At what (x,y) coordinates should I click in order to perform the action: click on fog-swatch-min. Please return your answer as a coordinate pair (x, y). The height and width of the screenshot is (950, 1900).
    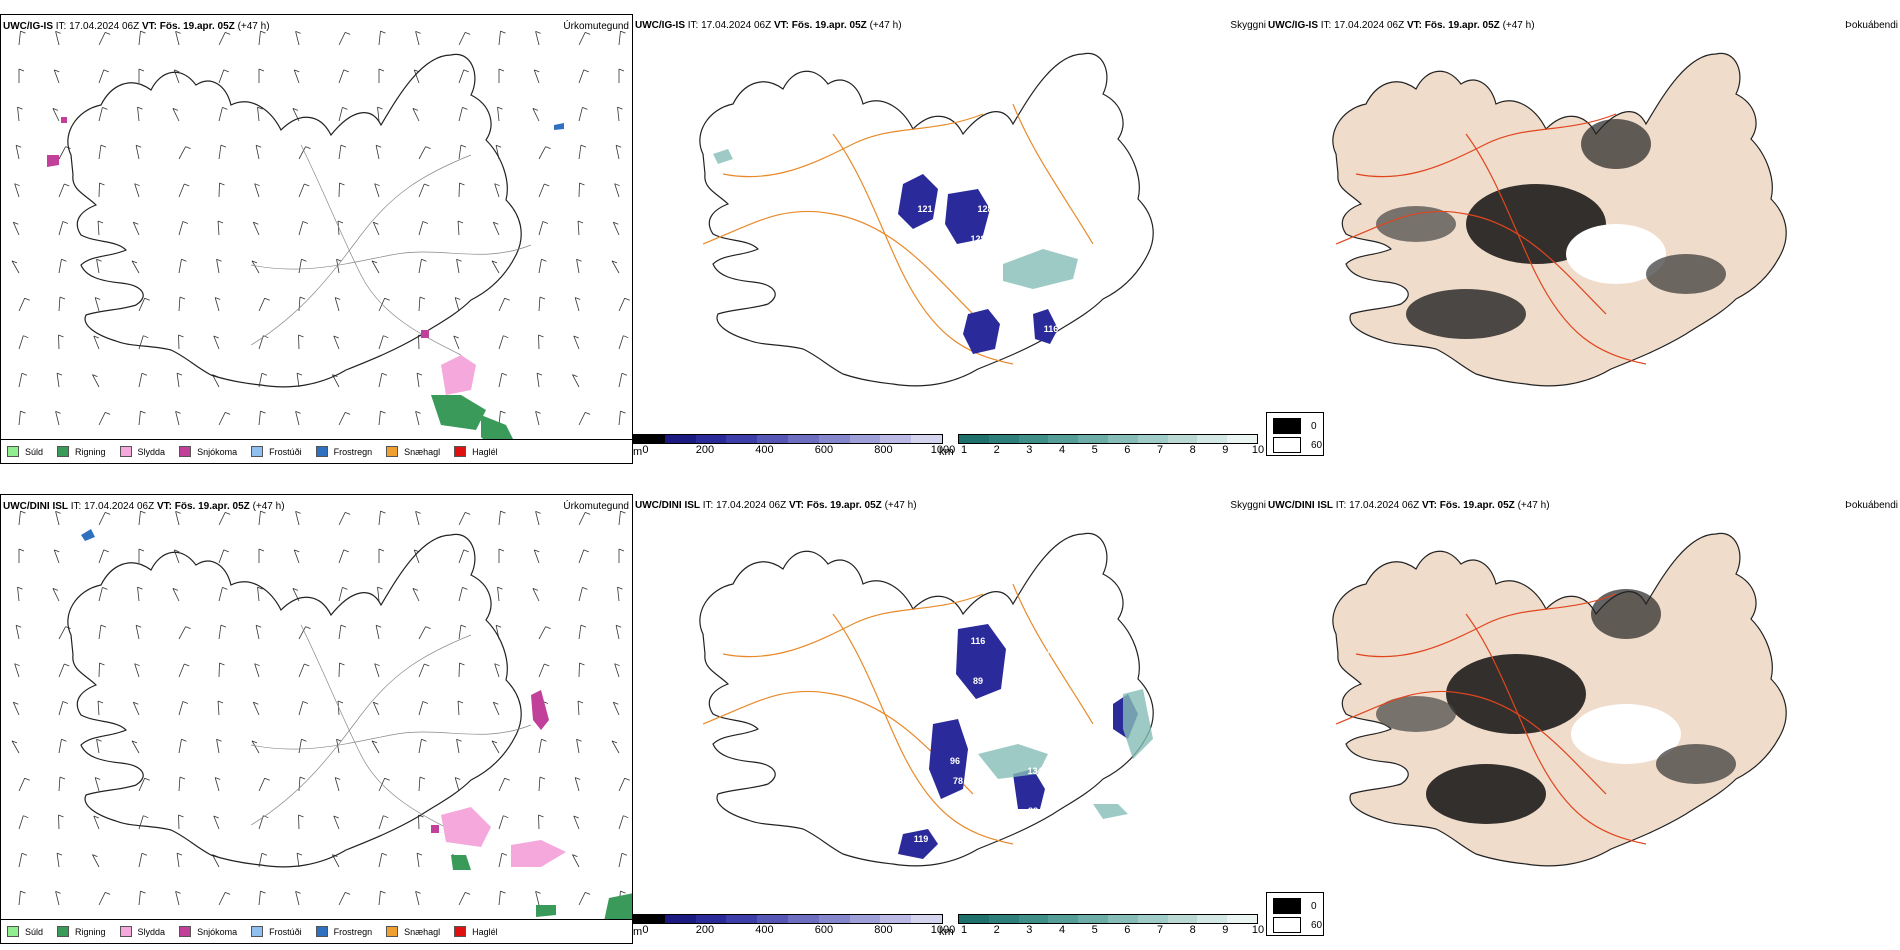
    Looking at the image, I should click on (1287, 426).